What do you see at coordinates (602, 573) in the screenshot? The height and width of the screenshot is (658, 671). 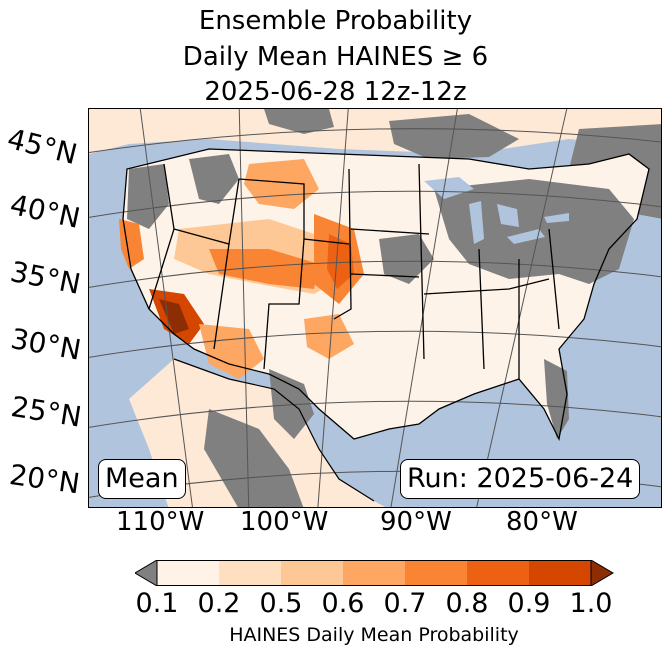 I see `colorbar-over-arrow` at bounding box center [602, 573].